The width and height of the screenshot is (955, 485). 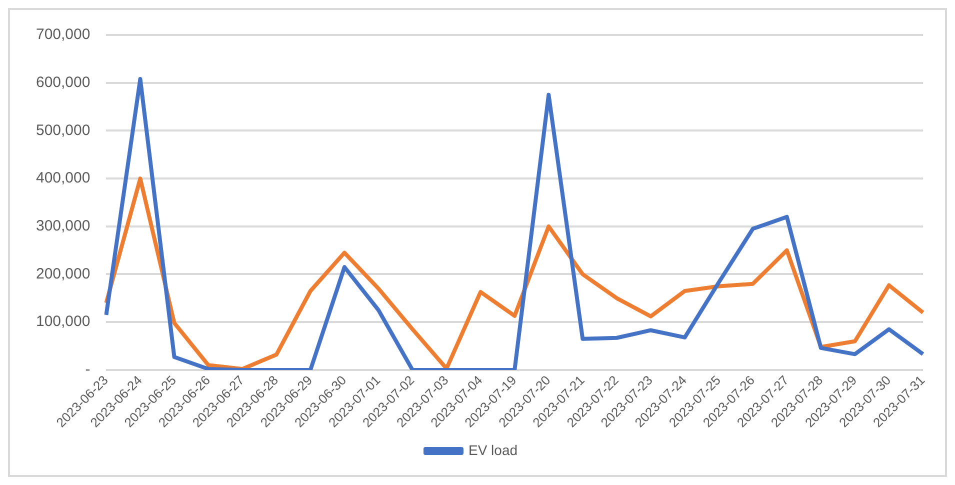 I want to click on y-tick-label: -, so click(x=87, y=369).